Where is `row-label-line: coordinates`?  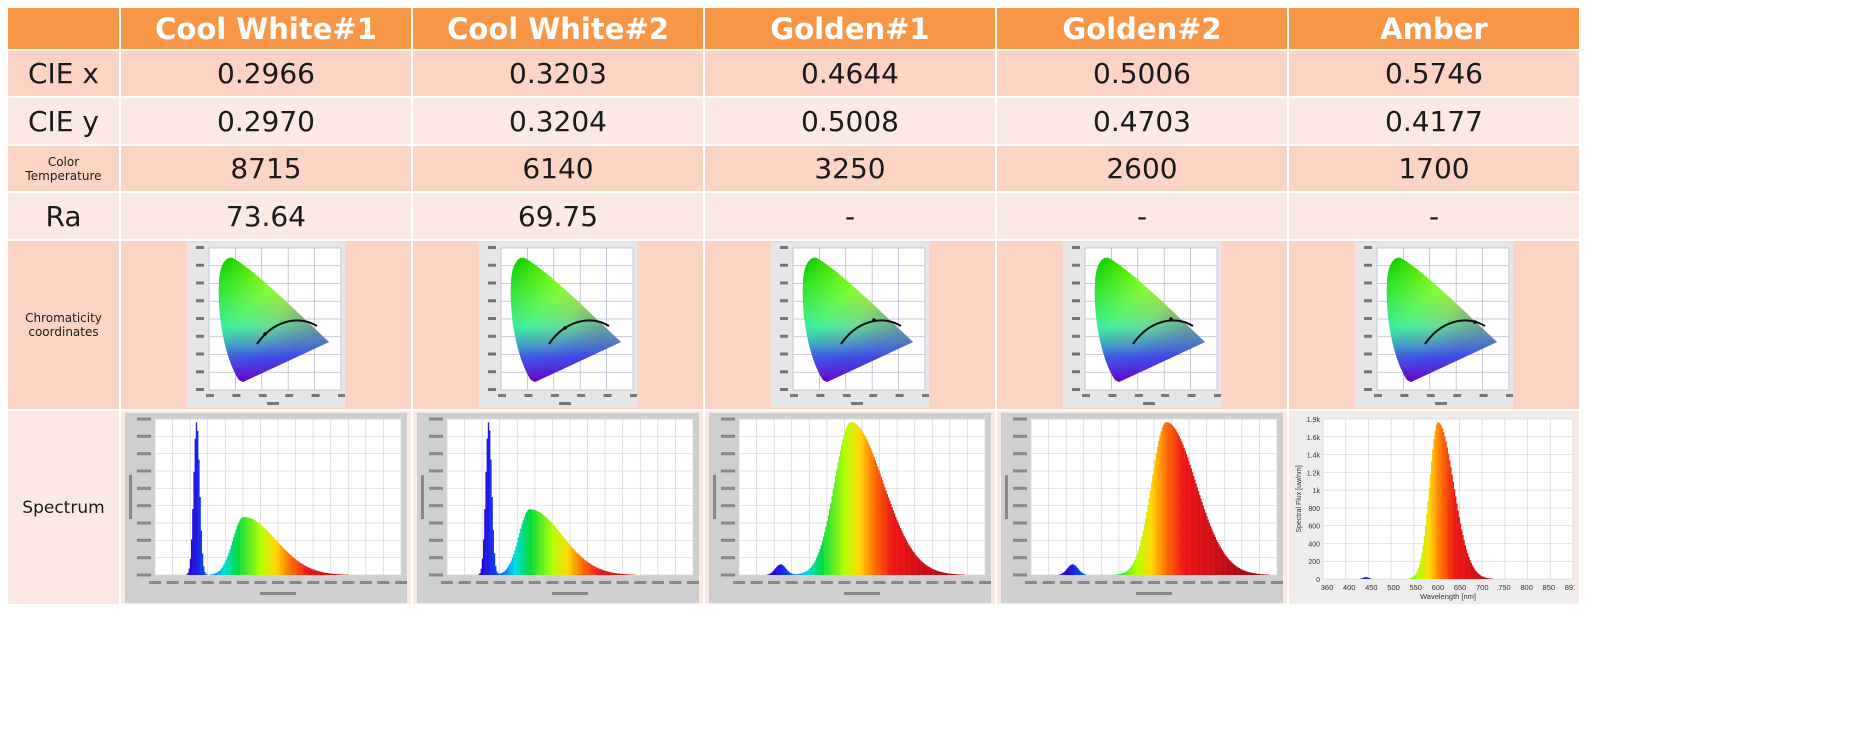
row-label-line: coordinates is located at coordinates (63, 332).